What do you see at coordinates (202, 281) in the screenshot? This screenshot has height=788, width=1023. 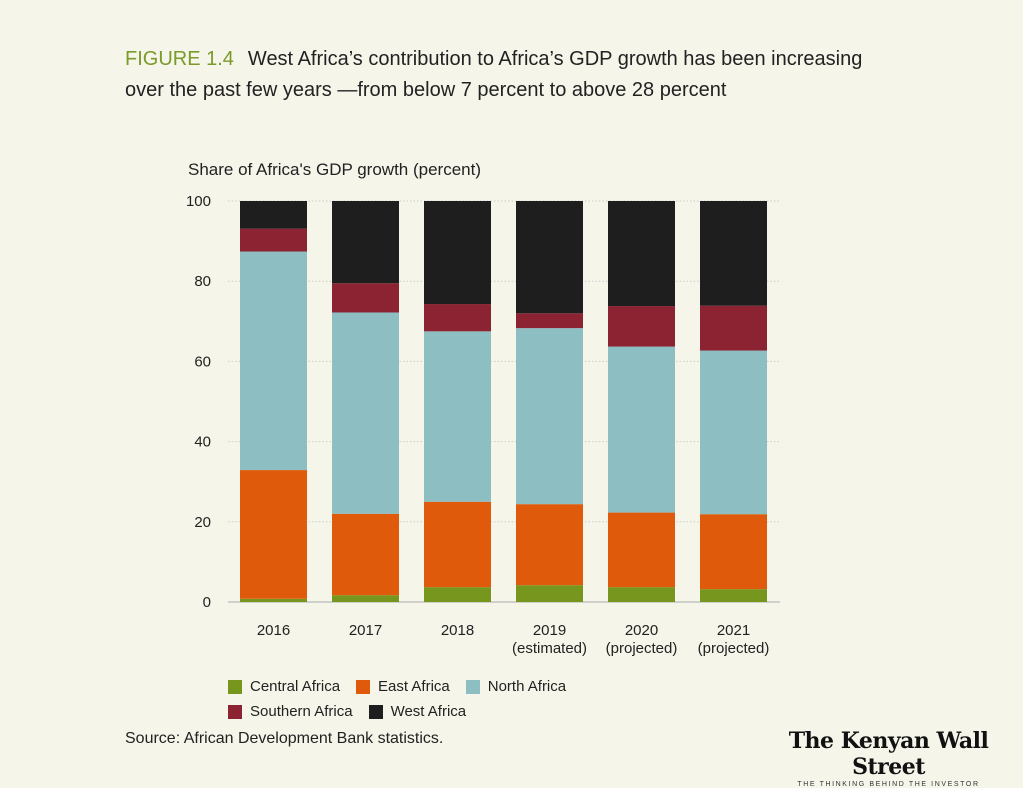 I see `y-tick-label: 80` at bounding box center [202, 281].